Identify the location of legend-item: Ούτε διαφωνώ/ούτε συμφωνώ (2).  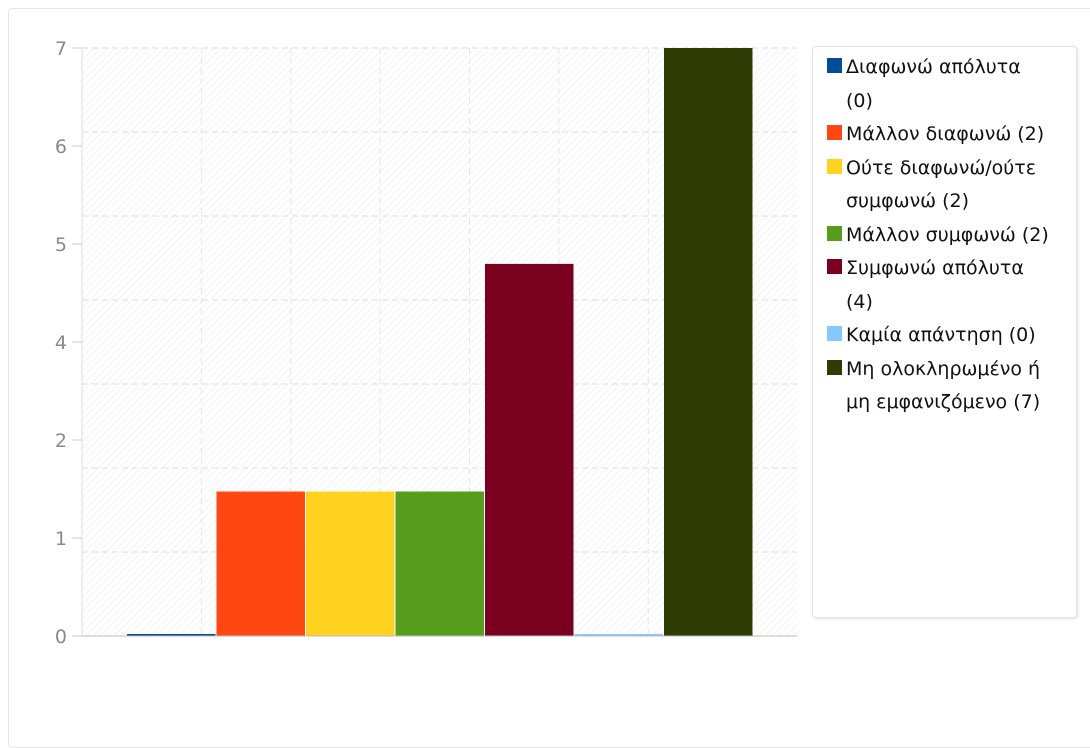
(951, 185).